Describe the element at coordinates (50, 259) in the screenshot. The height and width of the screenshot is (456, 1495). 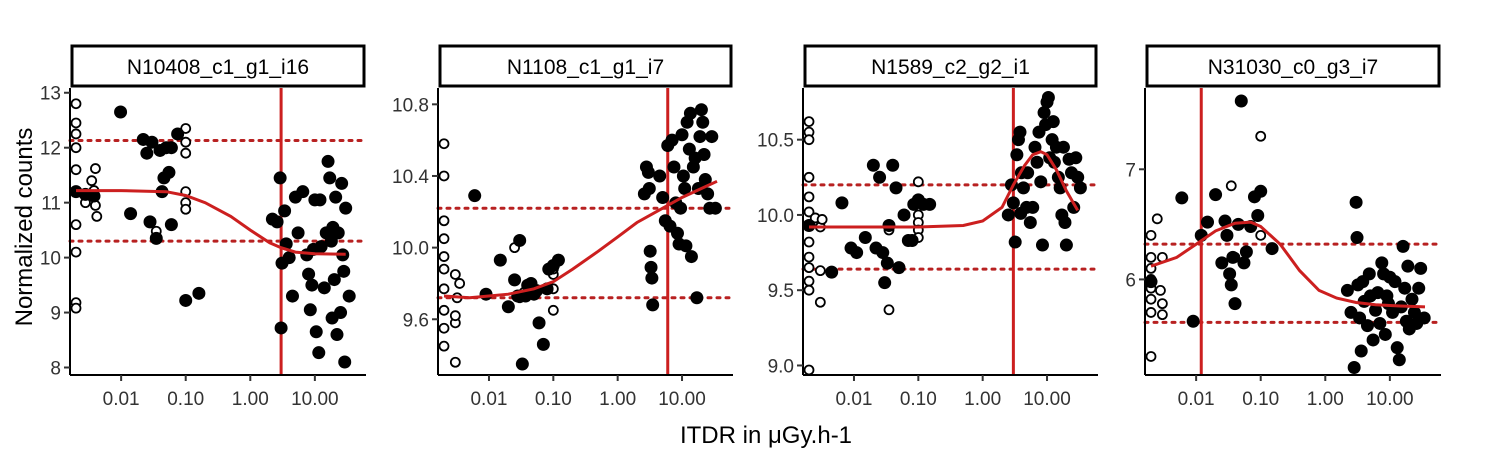
I see `y-tick-label: 10` at that location.